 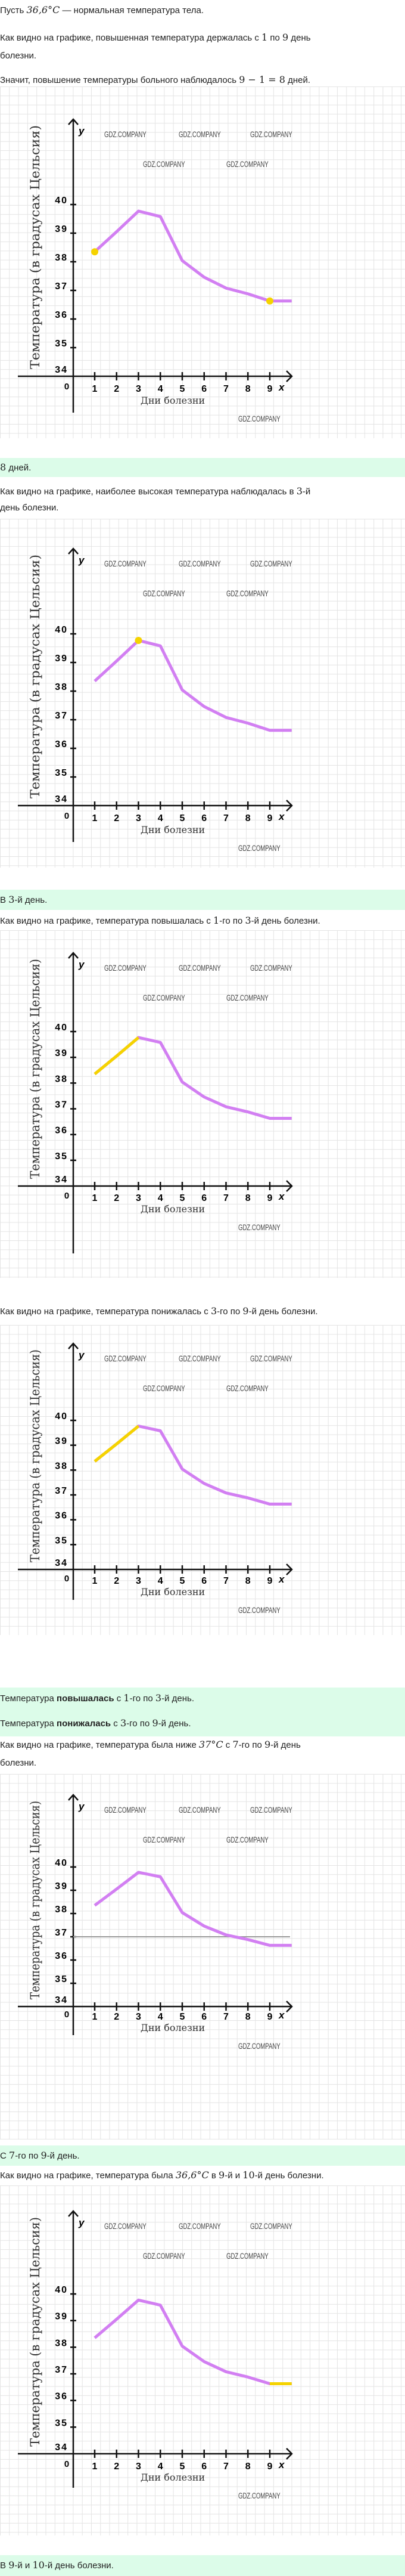 I want to click on math-expression: 7, so click(x=235, y=1744).